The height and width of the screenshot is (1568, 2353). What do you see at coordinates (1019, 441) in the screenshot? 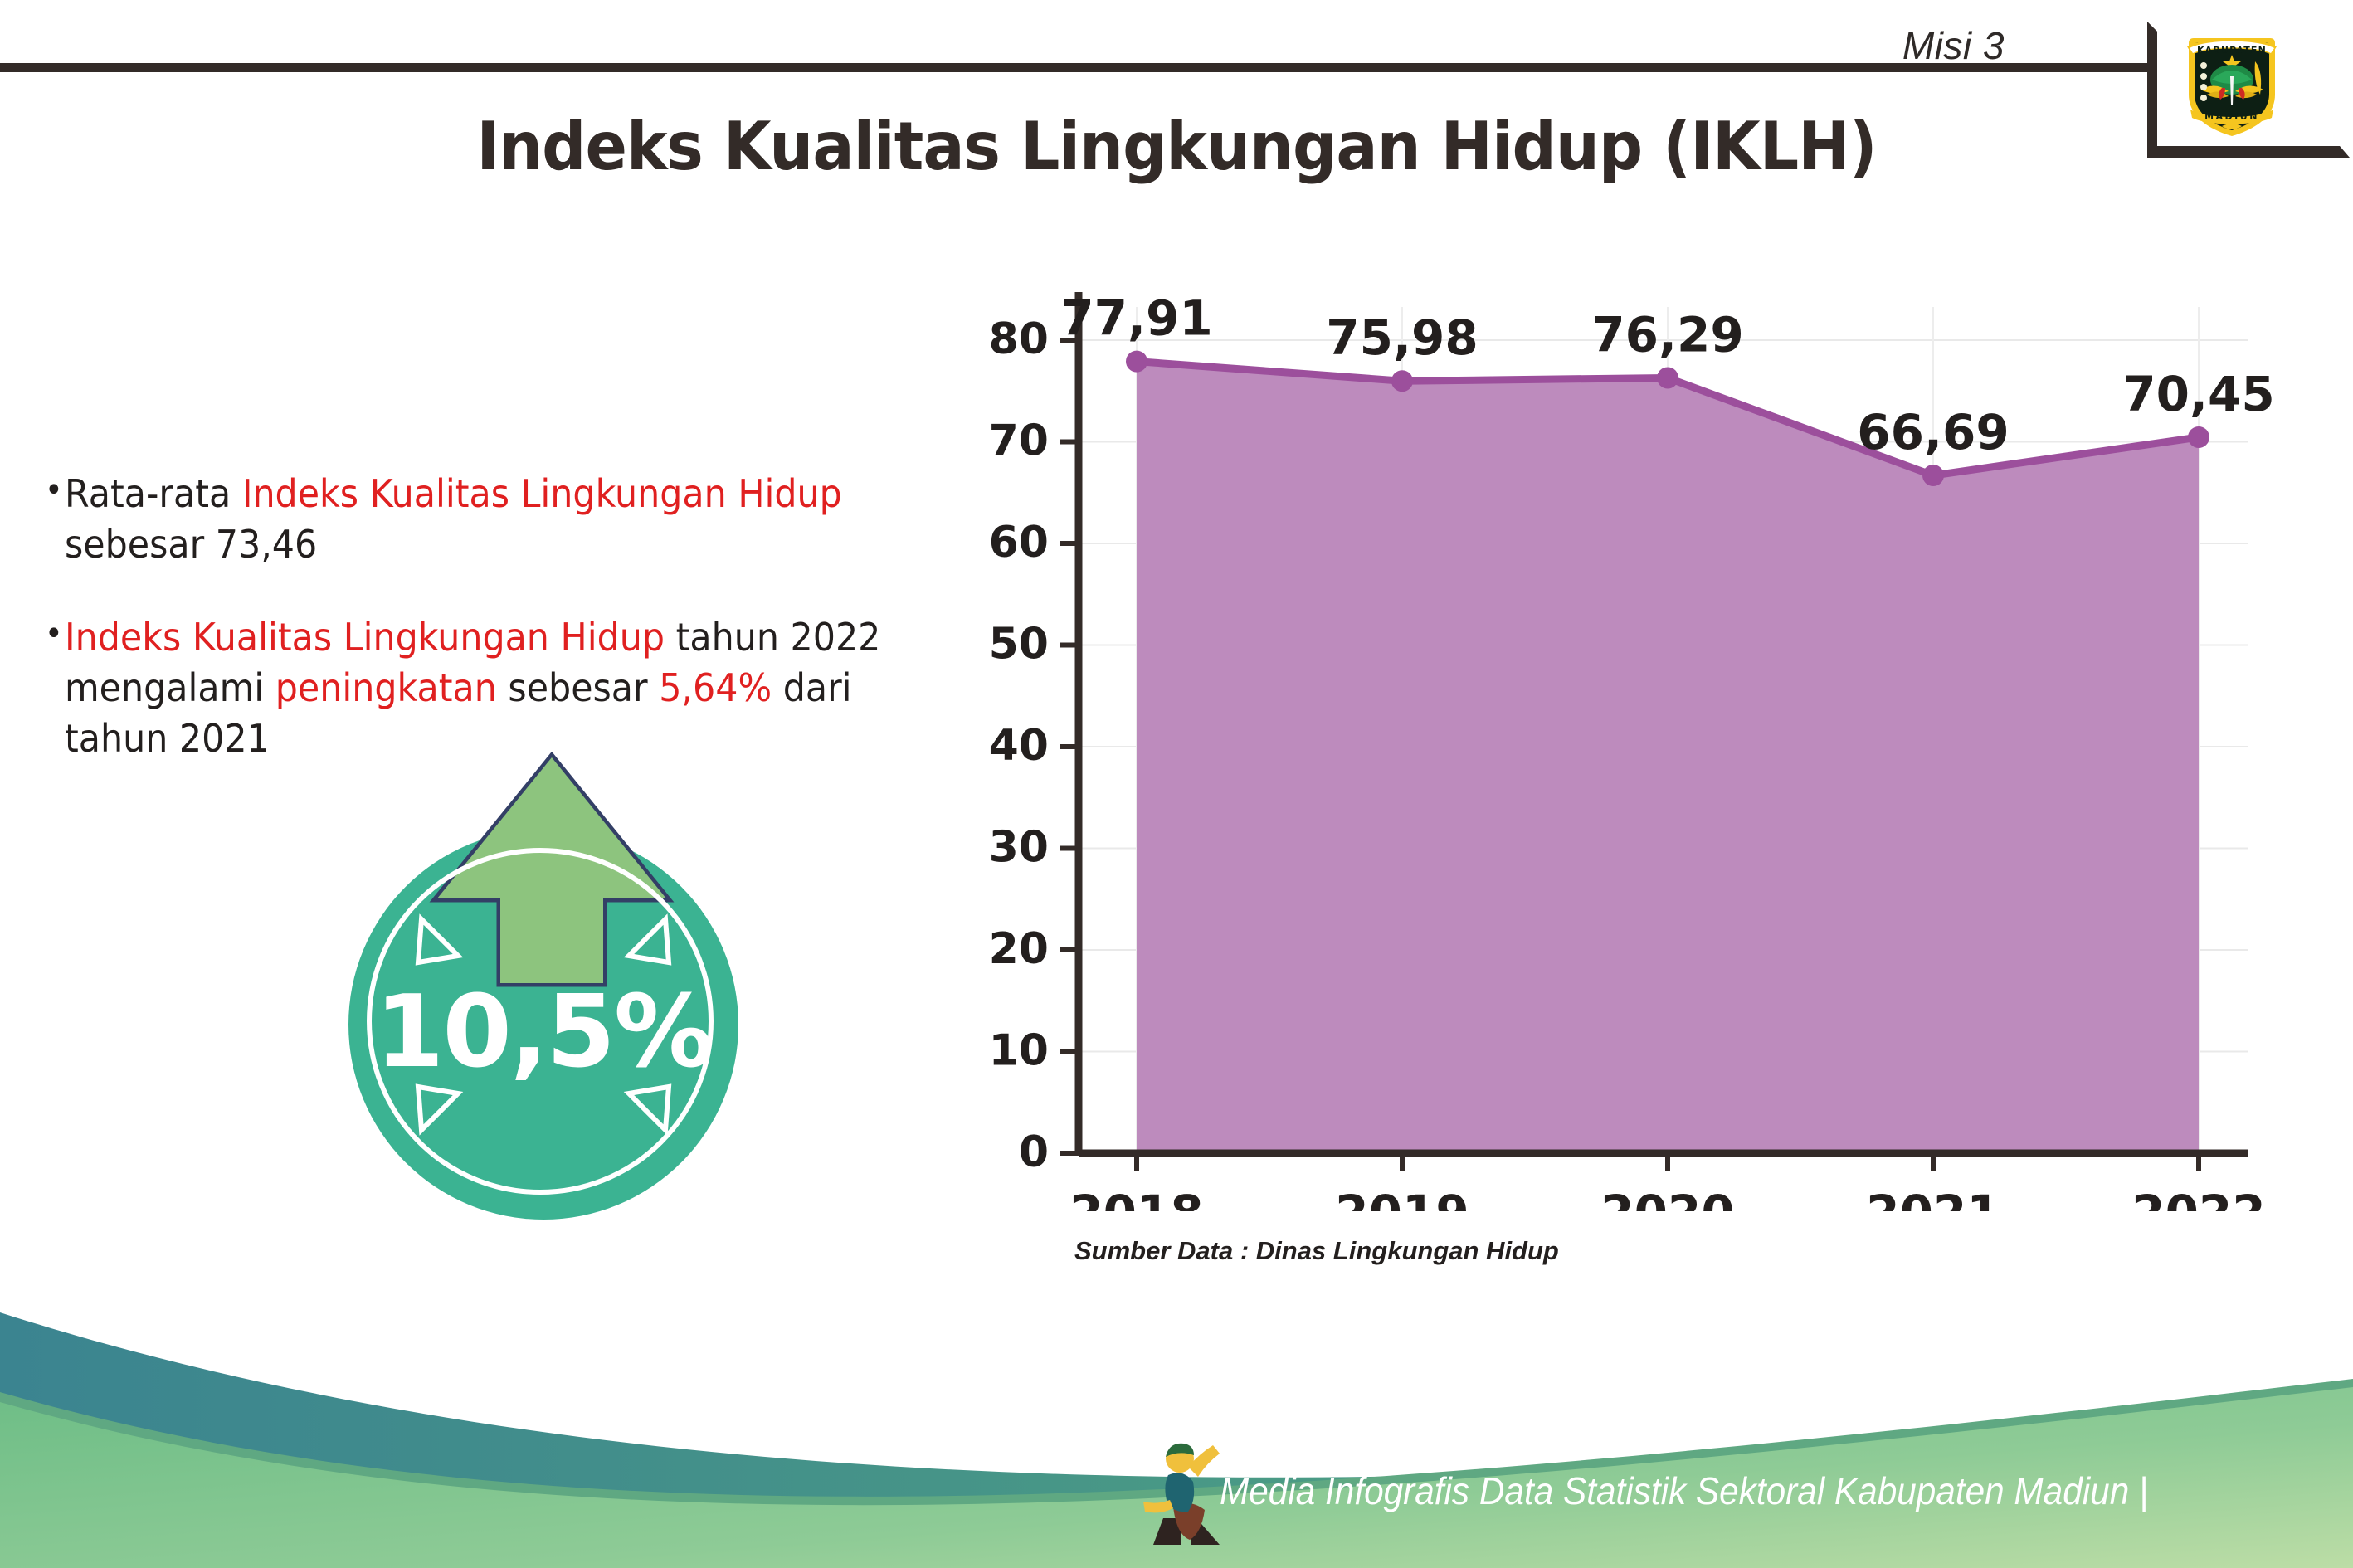
I see `y-tick-label: 70` at bounding box center [1019, 441].